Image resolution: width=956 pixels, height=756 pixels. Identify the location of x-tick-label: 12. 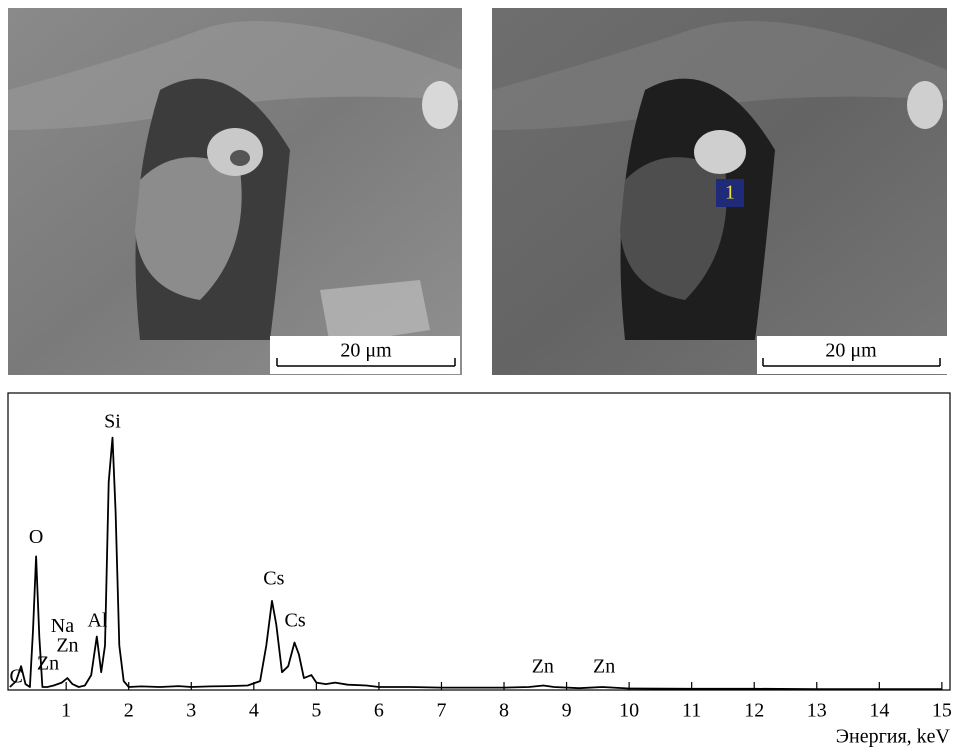
(754, 711).